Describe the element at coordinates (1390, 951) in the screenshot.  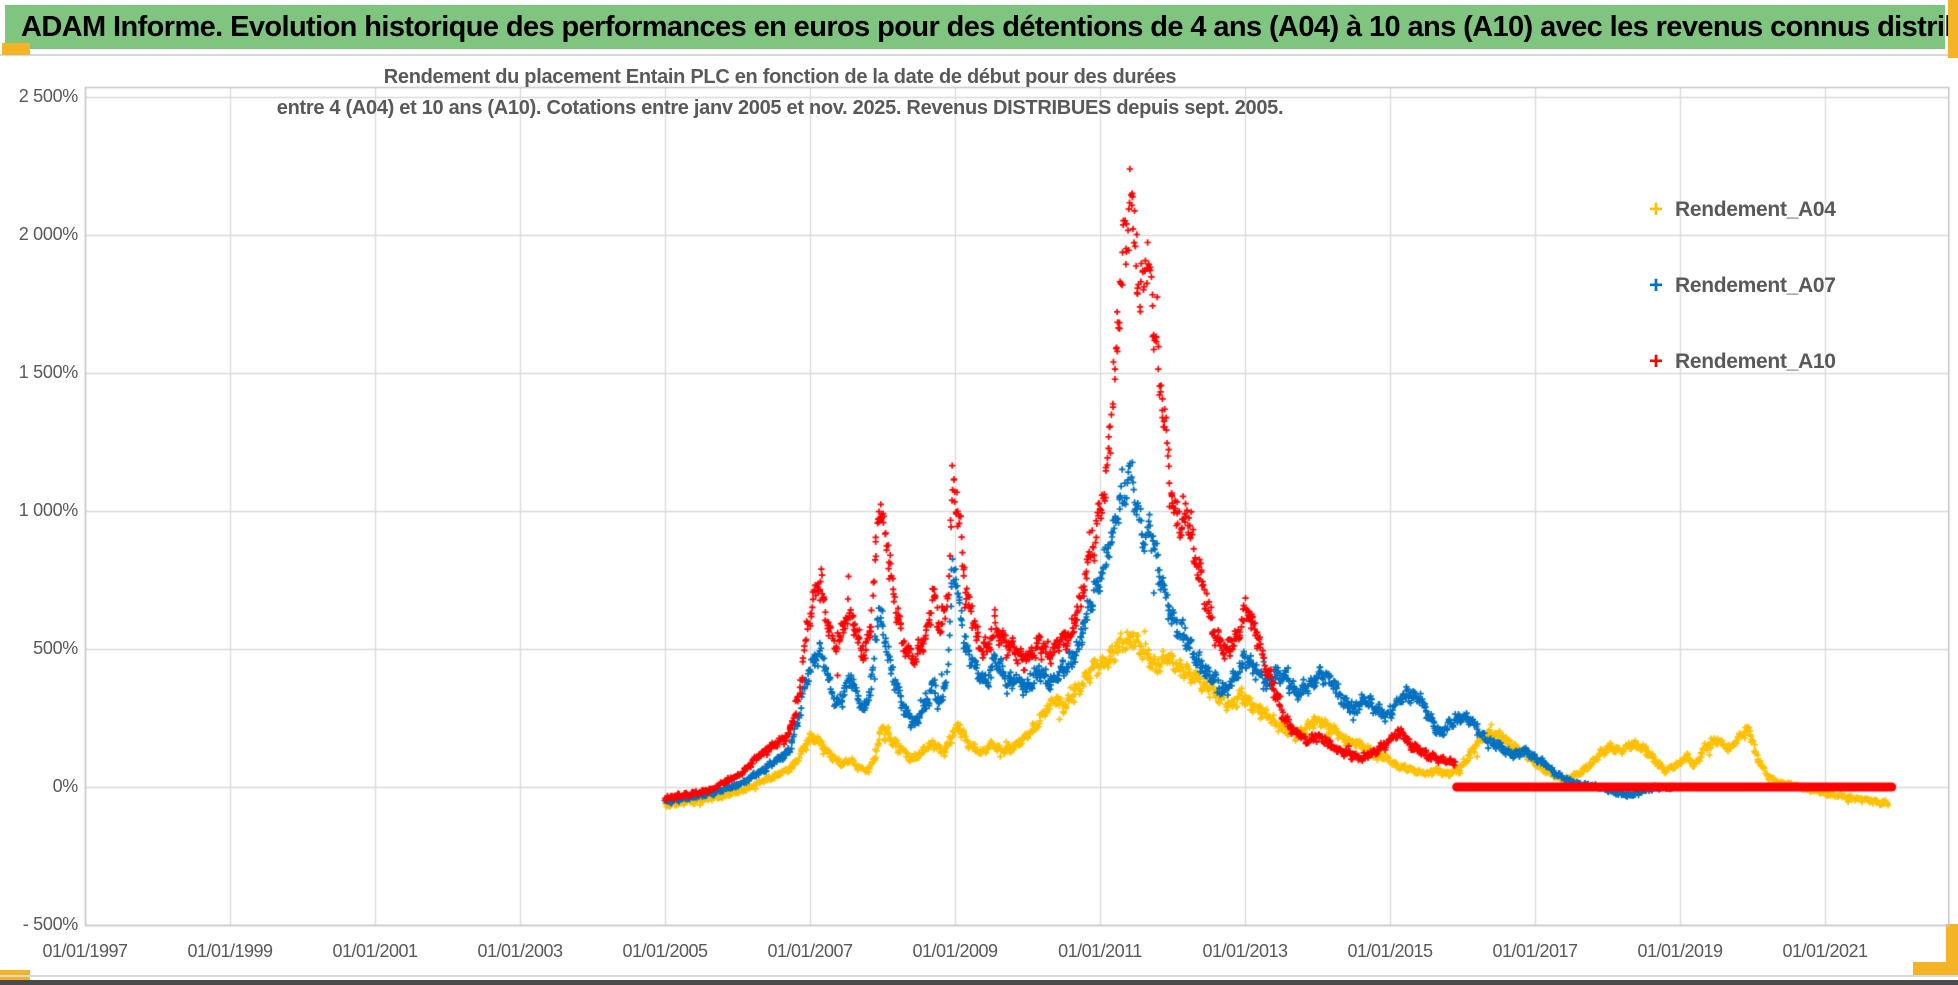
I see `x-tick-label: 01/01/2015` at that location.